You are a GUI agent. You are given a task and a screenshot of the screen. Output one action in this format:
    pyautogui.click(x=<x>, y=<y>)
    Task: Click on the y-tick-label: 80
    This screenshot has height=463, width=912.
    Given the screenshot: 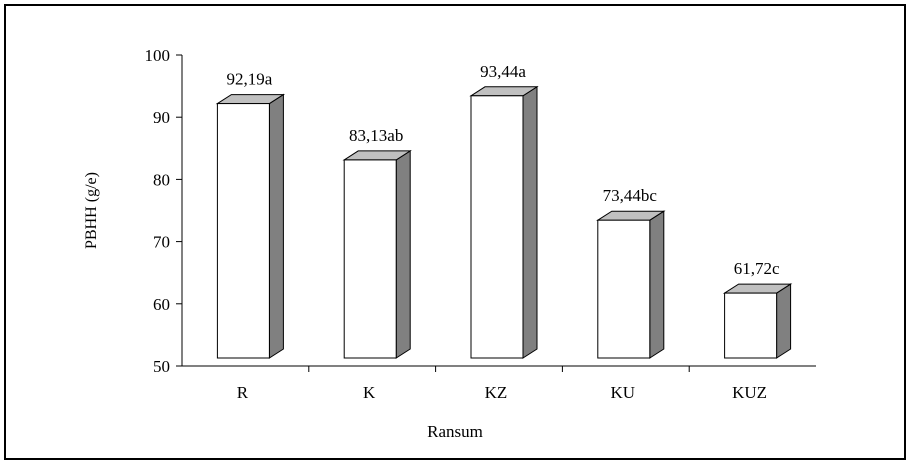 What is the action you would take?
    pyautogui.click(x=161, y=179)
    